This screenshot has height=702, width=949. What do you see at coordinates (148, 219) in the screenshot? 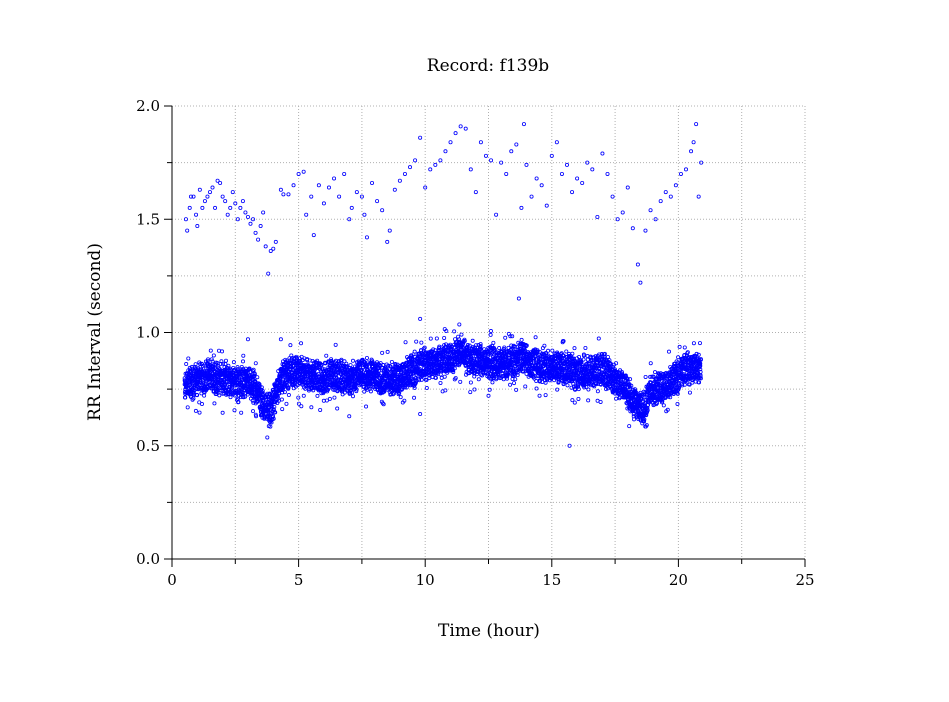
I see `y-tick-label: 1.5` at bounding box center [148, 219].